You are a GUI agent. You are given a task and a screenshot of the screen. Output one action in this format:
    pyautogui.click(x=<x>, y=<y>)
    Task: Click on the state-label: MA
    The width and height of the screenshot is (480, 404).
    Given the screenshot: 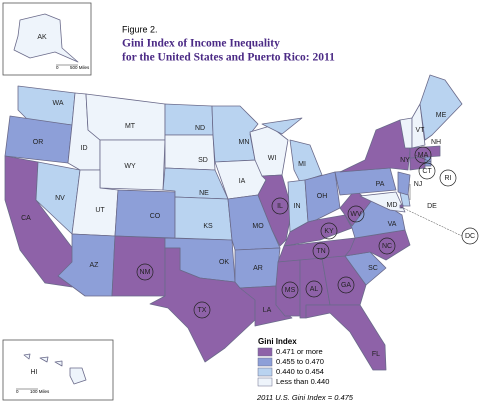 What is the action you would take?
    pyautogui.click(x=423, y=155)
    